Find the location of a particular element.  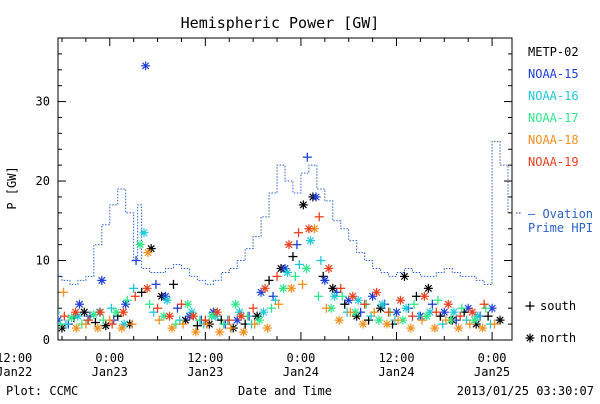

legend-item-noaa-15: NOAA-15 is located at coordinates (553, 74).